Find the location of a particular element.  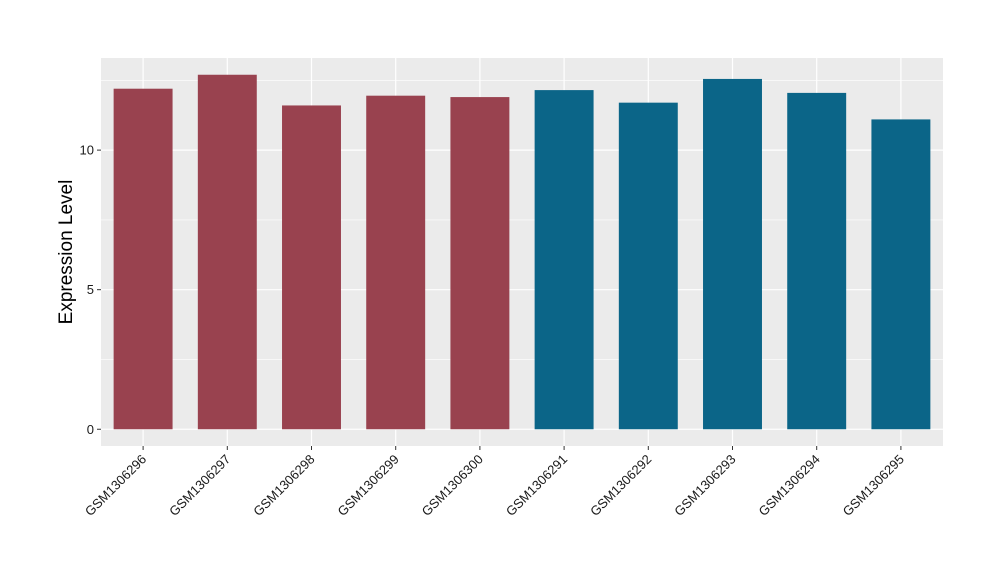

bar-GSM1306293 is located at coordinates (732, 254).